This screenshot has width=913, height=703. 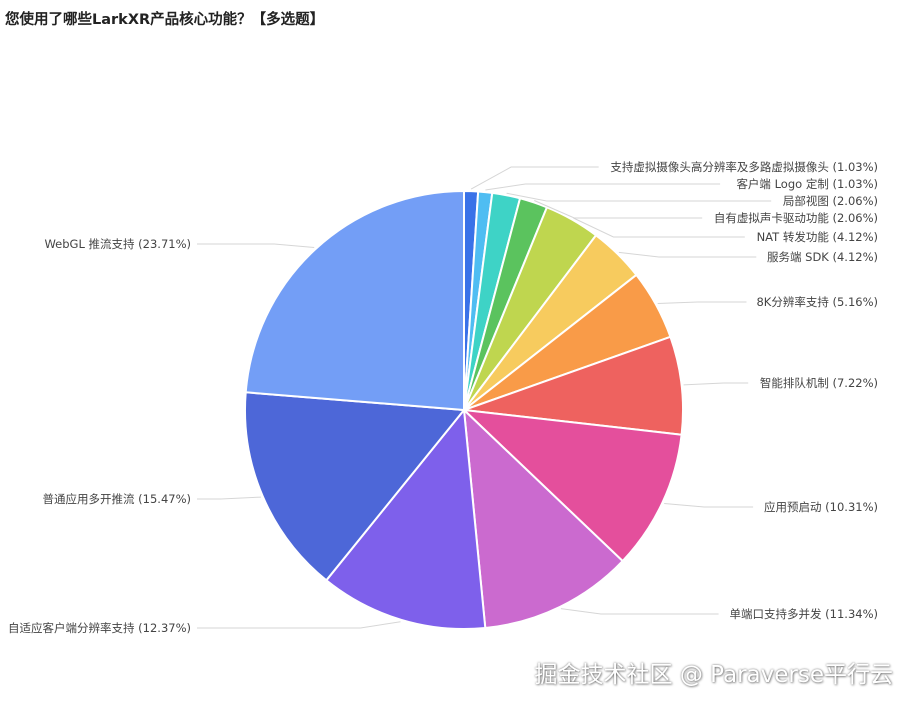 What do you see at coordinates (817, 237) in the screenshot?
I see `slice-label: NAT 转发功能 (4.12%)` at bounding box center [817, 237].